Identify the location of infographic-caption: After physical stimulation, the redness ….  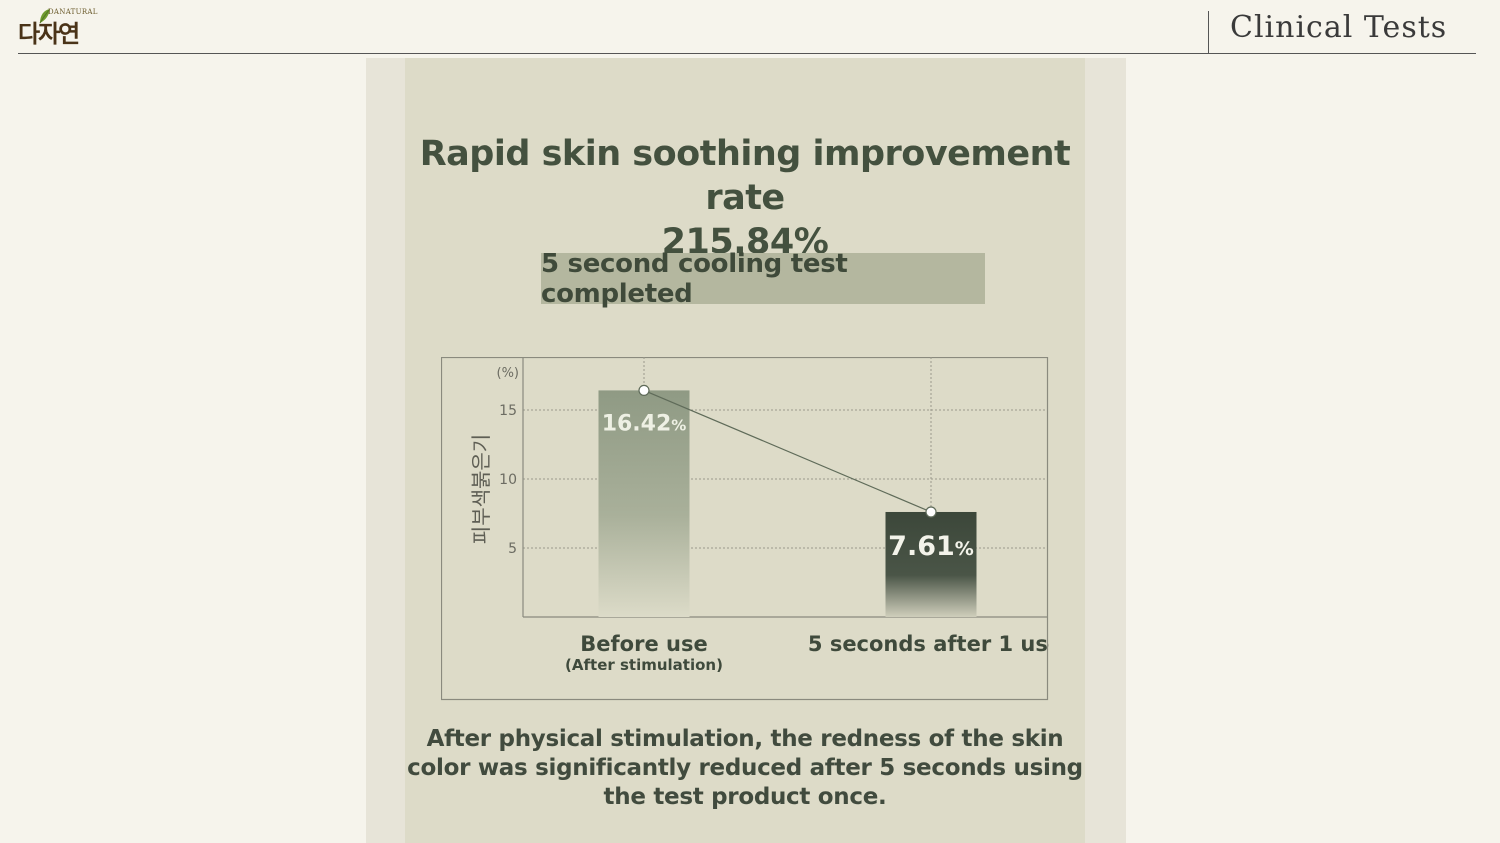
(745, 768).